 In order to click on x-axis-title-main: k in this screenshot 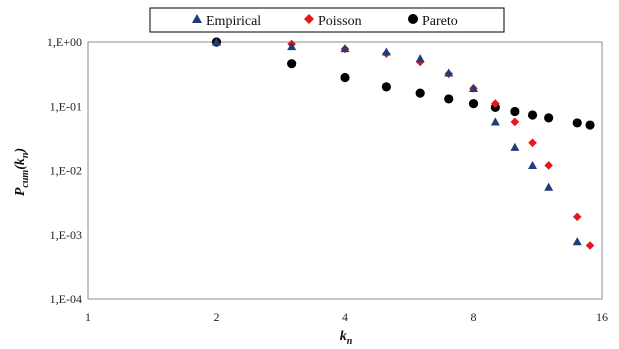, I will do `click(343, 336)`.